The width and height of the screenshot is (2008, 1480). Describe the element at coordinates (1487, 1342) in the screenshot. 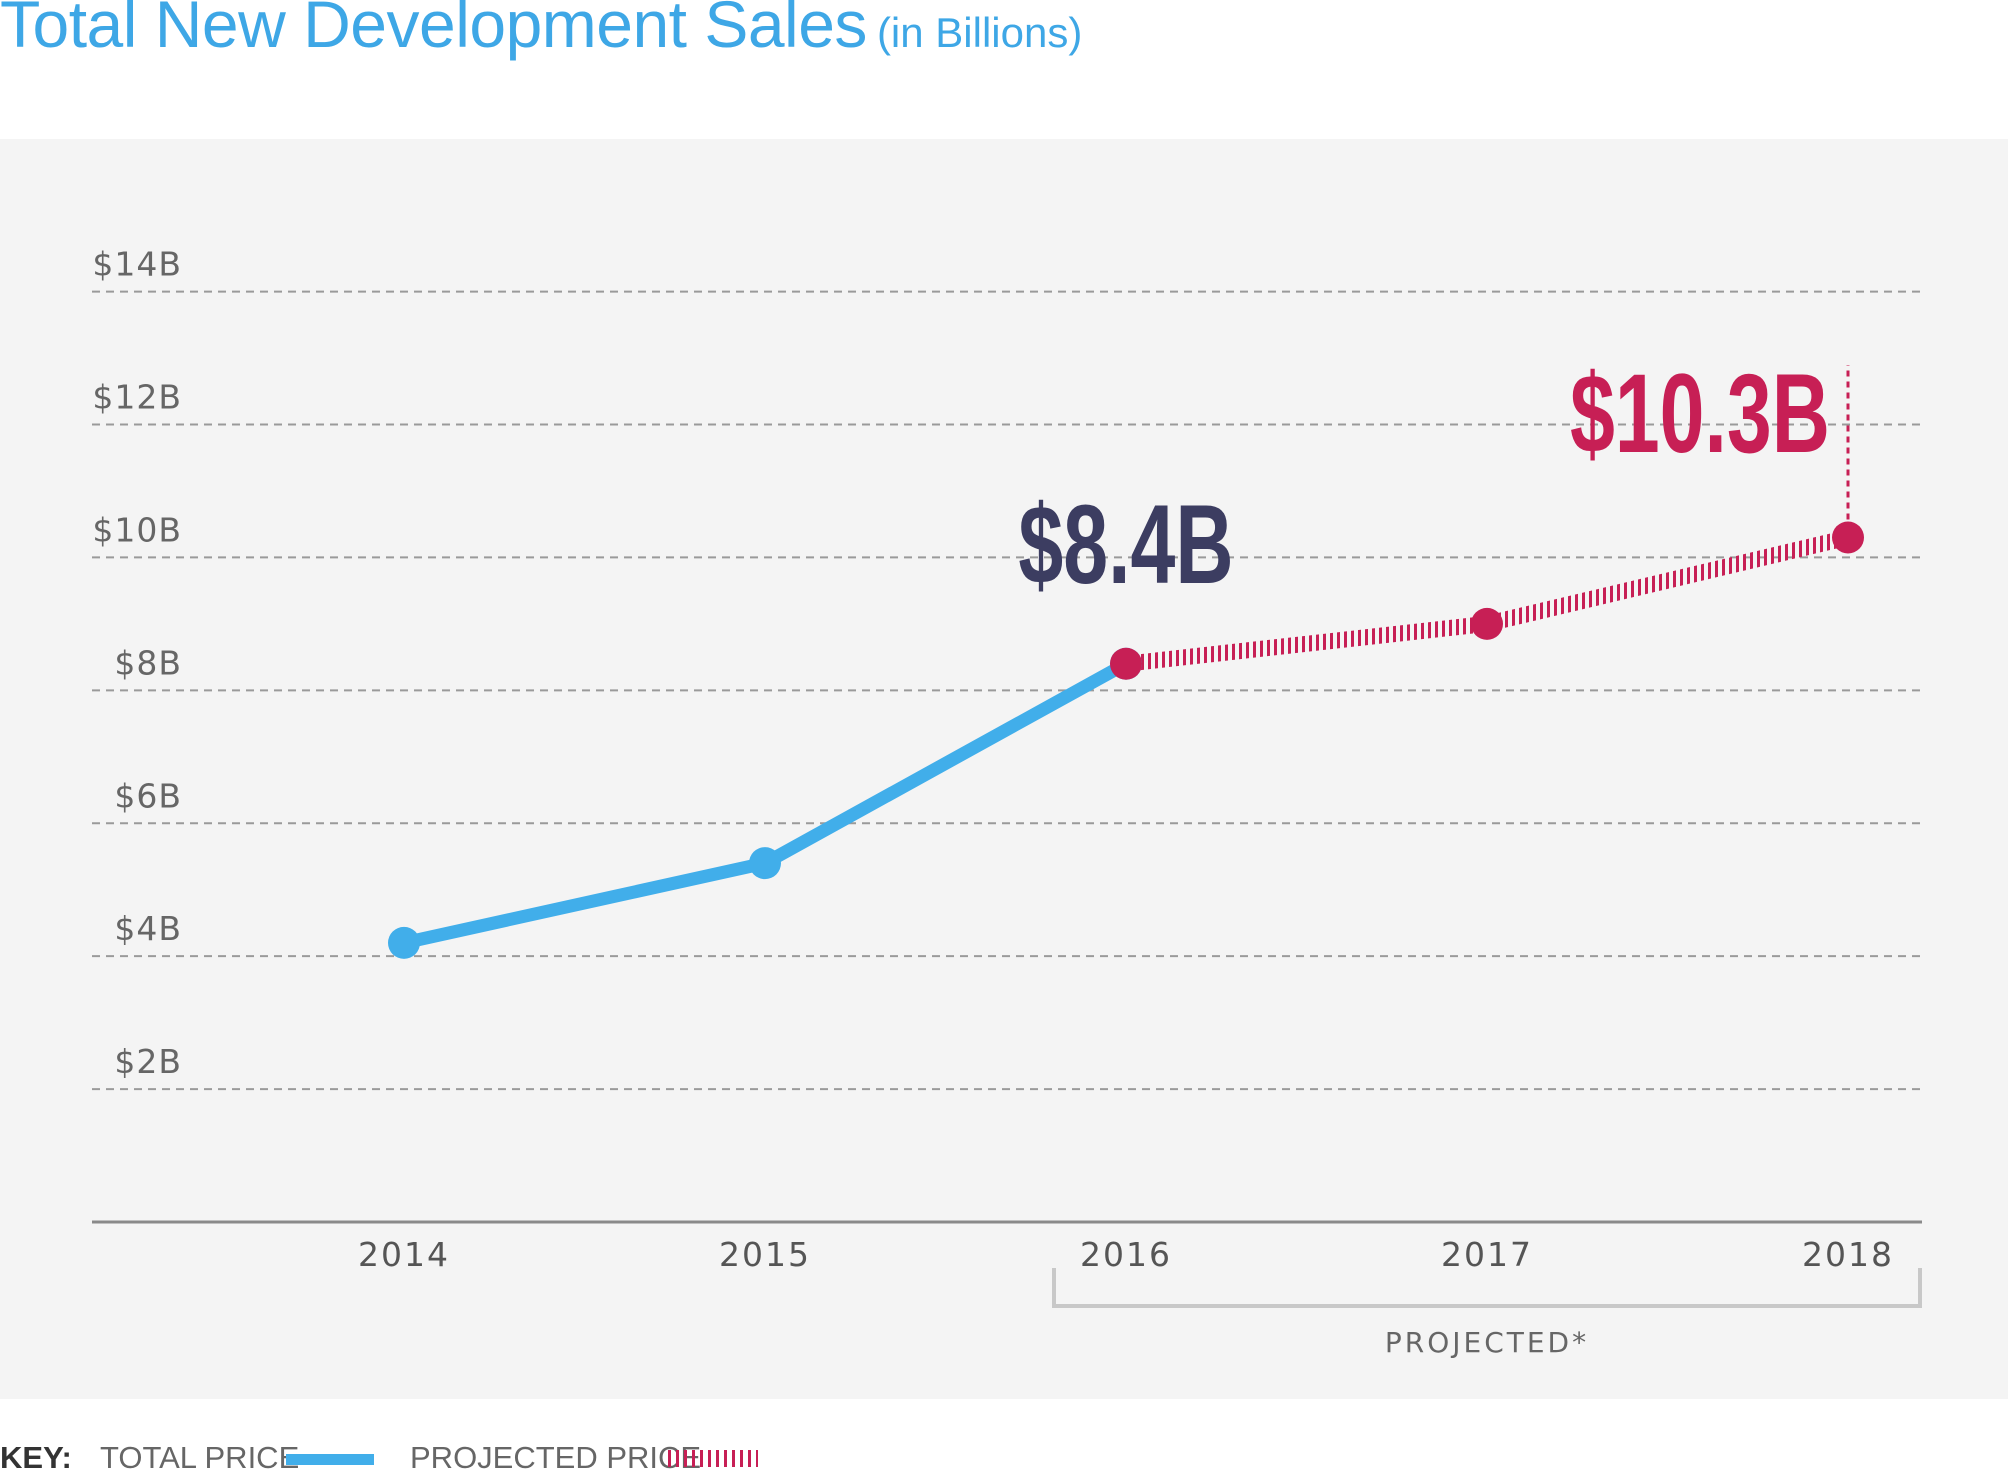

I see `projected-bracket-label: PROJECTED*` at that location.